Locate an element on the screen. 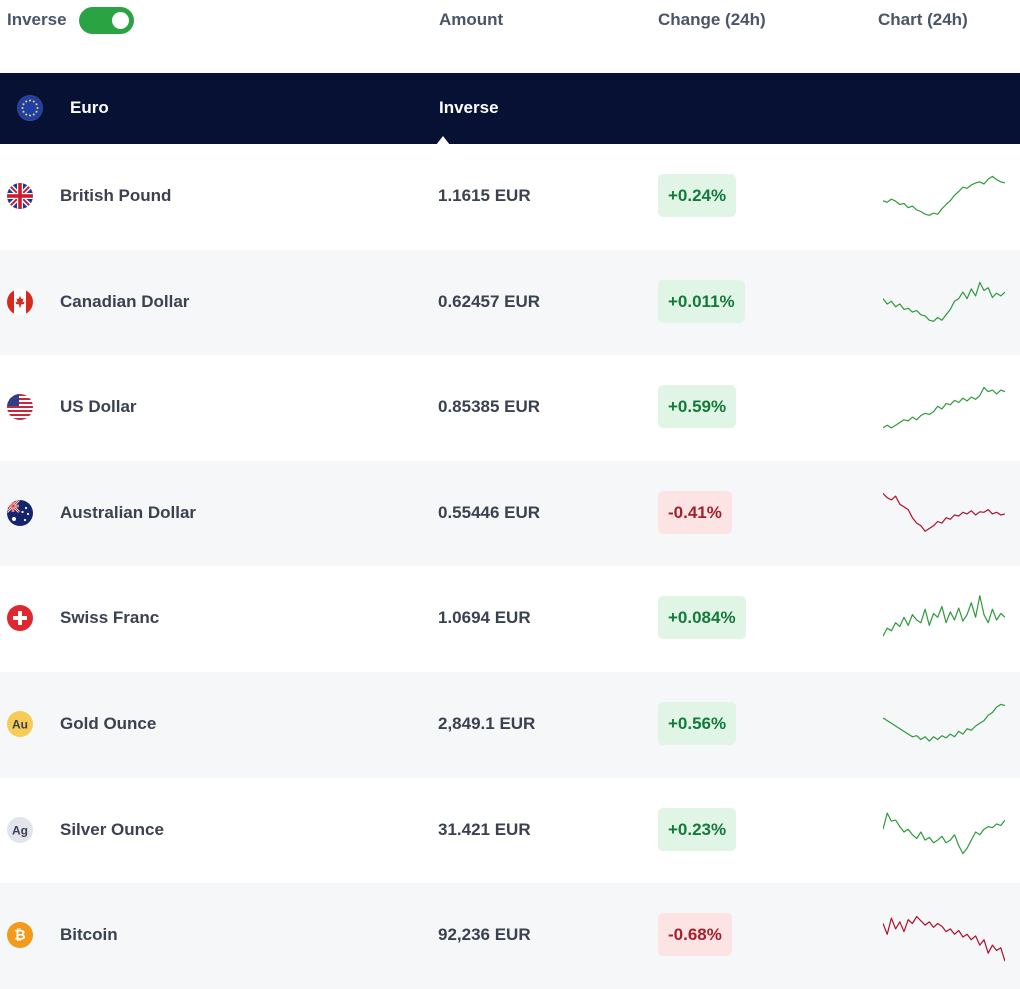  gb-flag-icon is located at coordinates (20, 196).